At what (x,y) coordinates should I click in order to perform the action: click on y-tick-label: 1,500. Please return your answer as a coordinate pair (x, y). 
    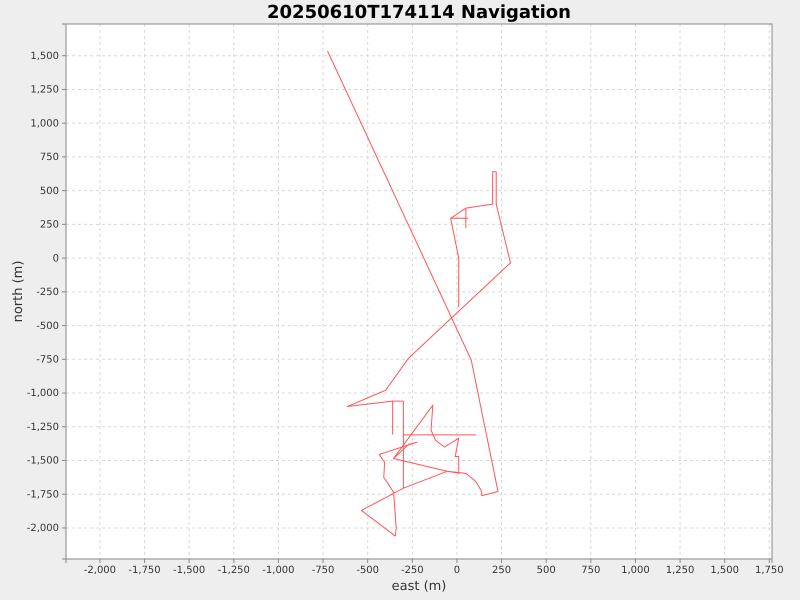
    Looking at the image, I should click on (44, 56).